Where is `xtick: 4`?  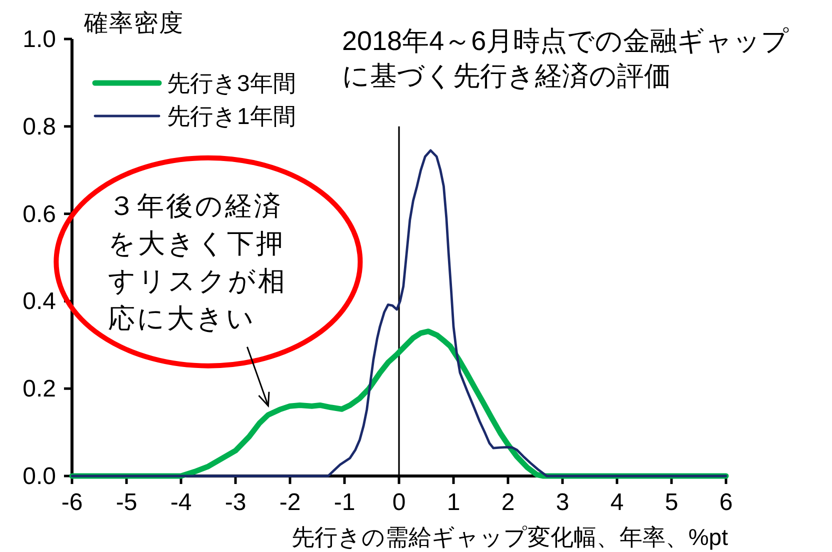
xtick: 4 is located at coordinates (617, 502).